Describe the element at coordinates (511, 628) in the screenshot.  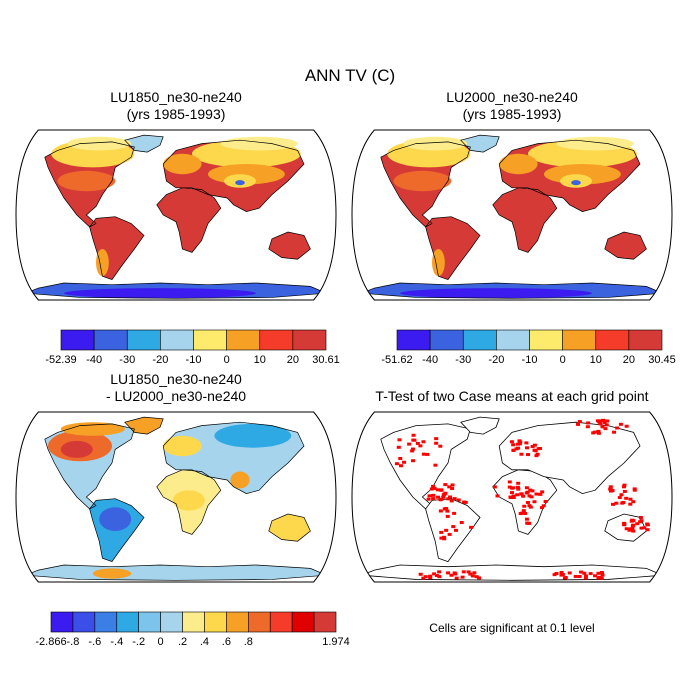
I see `significance-note: Cells are significant at 0.1 level` at that location.